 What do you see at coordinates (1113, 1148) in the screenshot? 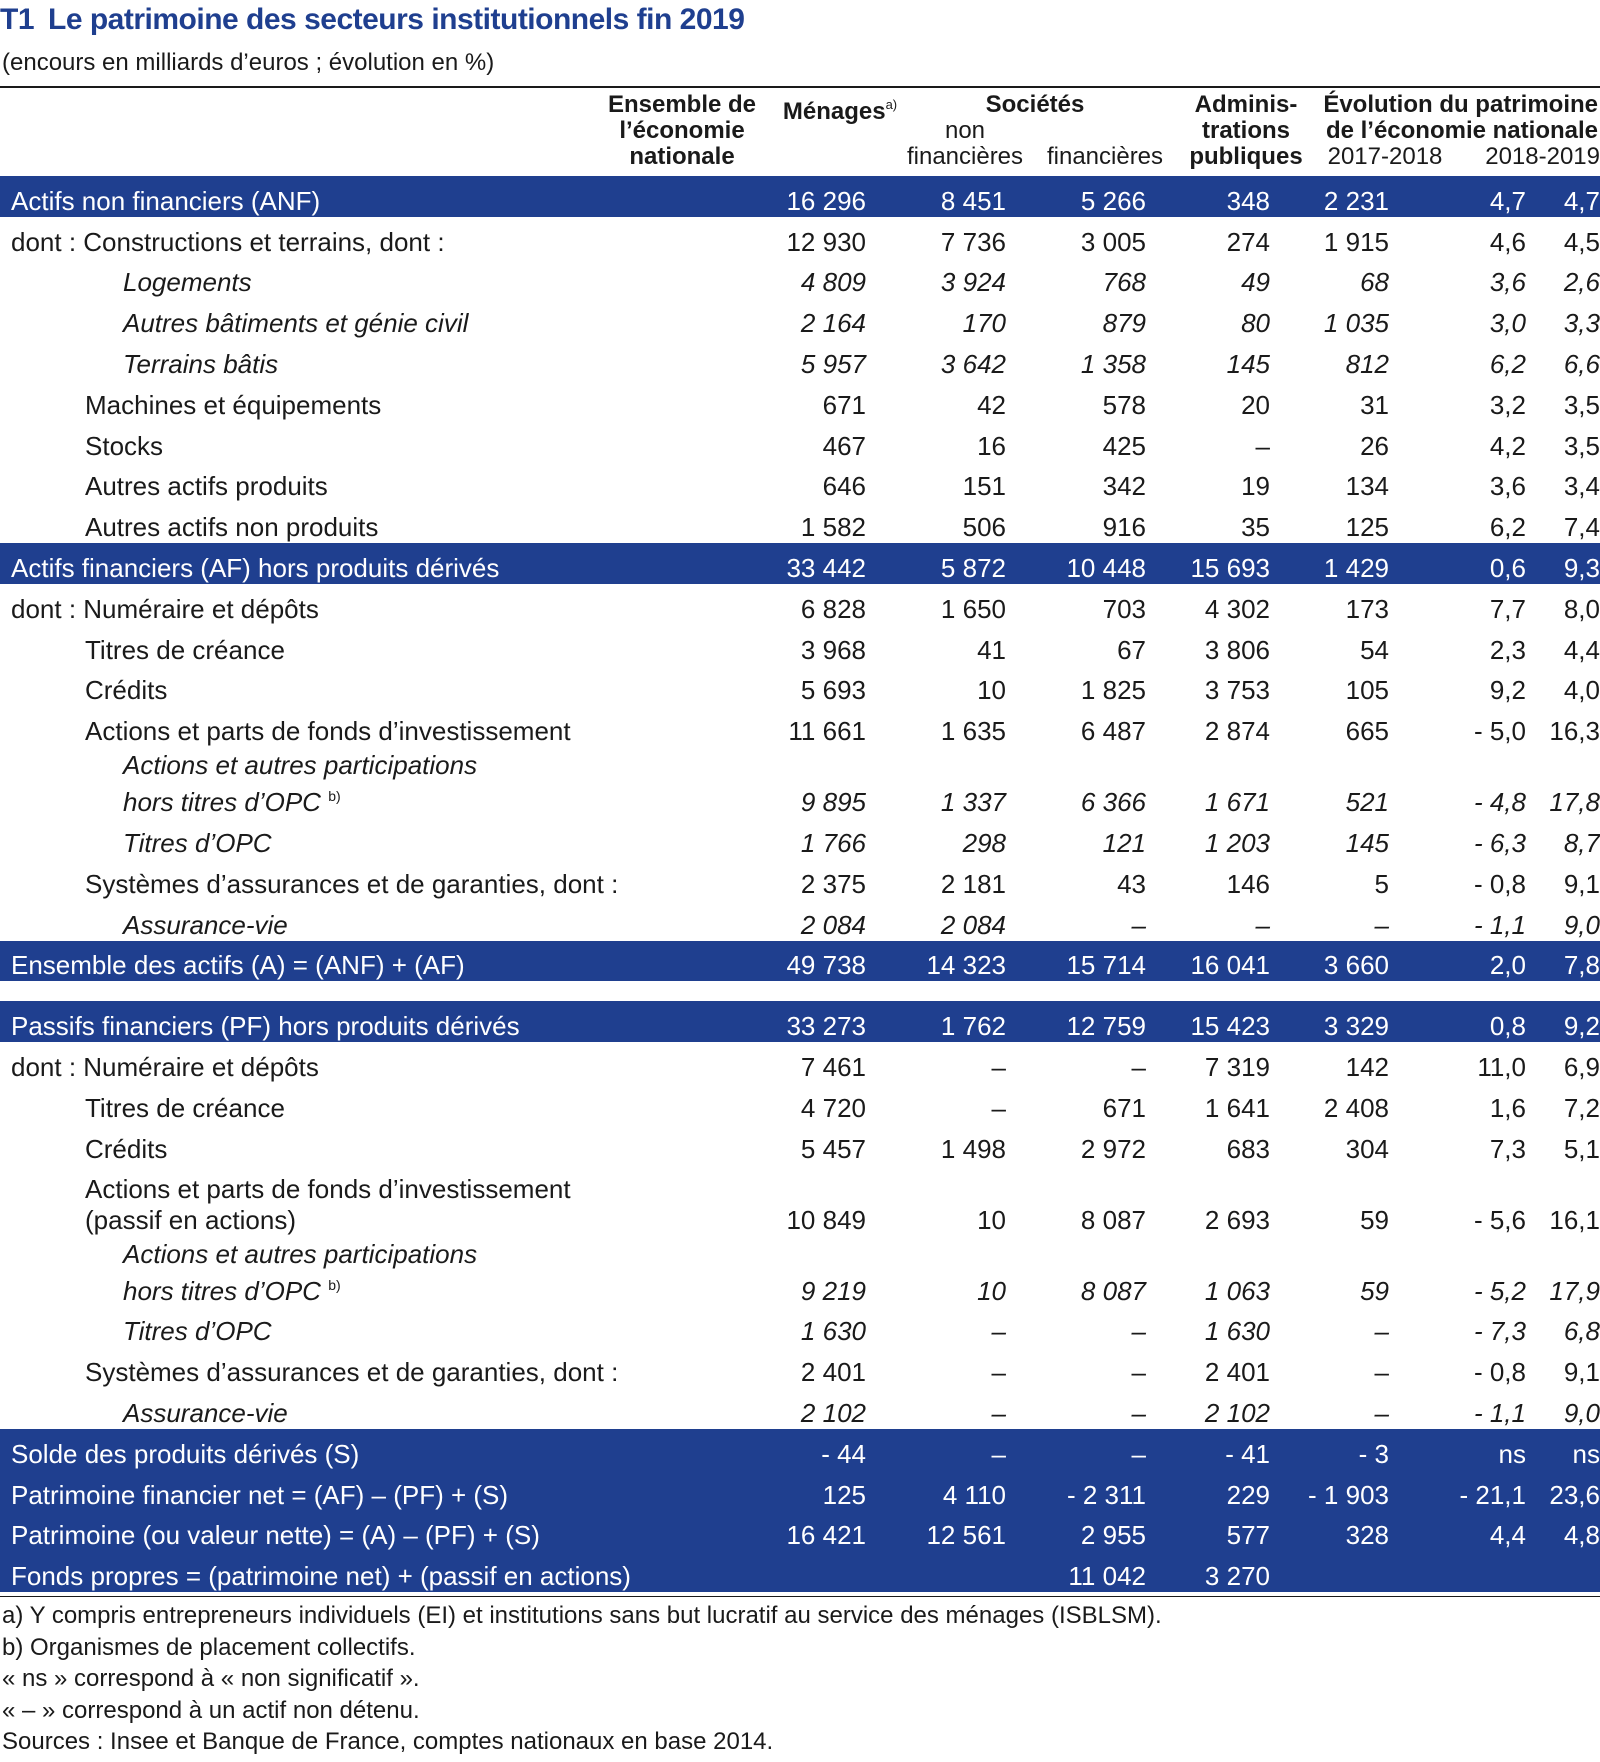
I see `cell-snf: 2 972` at bounding box center [1113, 1148].